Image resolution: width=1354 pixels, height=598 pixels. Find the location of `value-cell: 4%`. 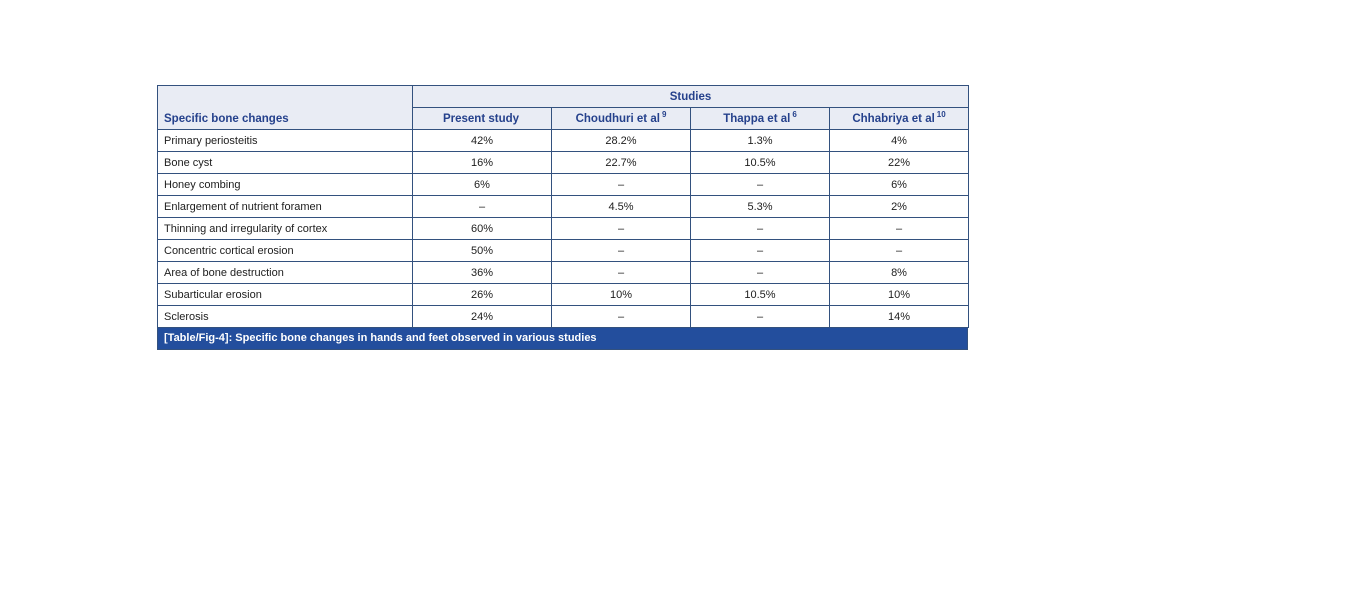

value-cell: 4% is located at coordinates (899, 140).